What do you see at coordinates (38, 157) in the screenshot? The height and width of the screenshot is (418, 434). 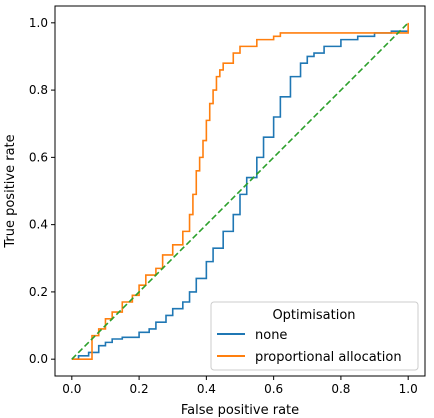 I see `y-tick-label: 0.6` at bounding box center [38, 157].